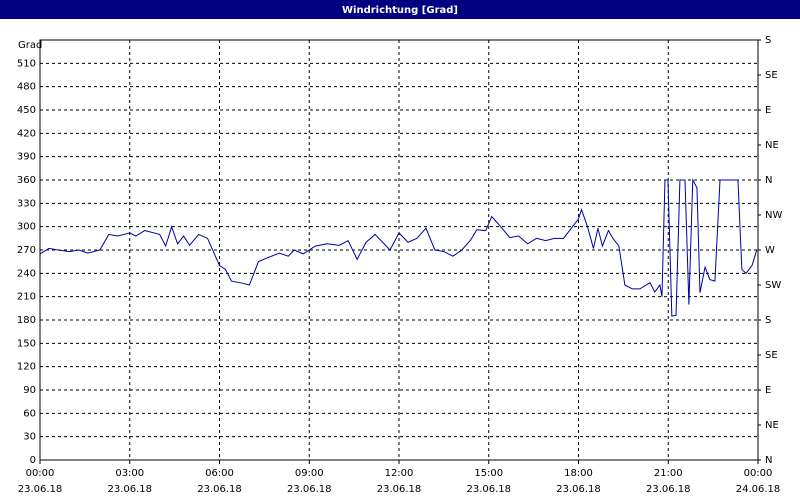 The width and height of the screenshot is (800, 500). I want to click on y-tick-label: 420, so click(26, 133).